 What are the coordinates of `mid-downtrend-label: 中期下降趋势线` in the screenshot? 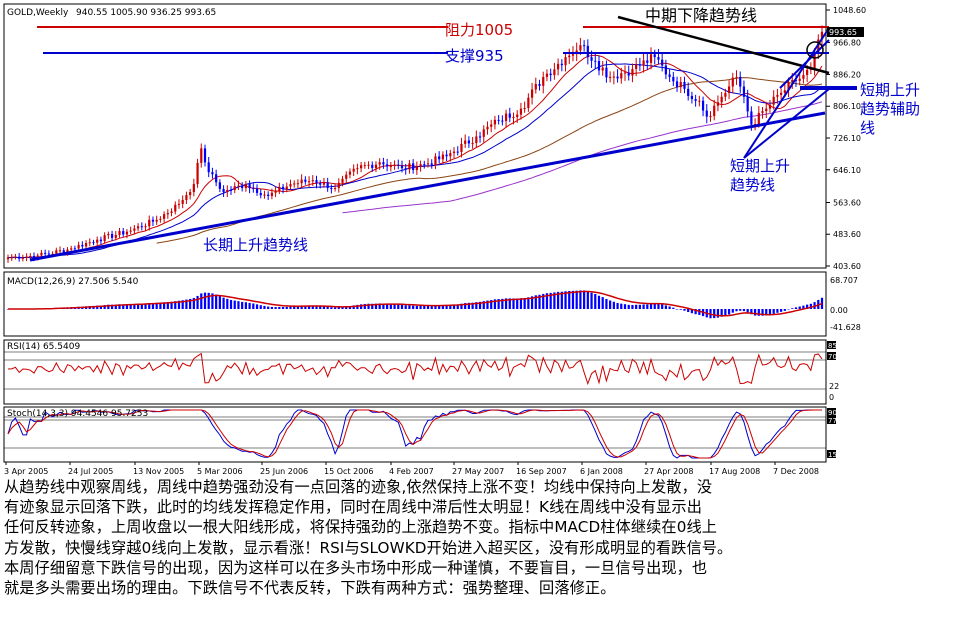 It's located at (701, 15).